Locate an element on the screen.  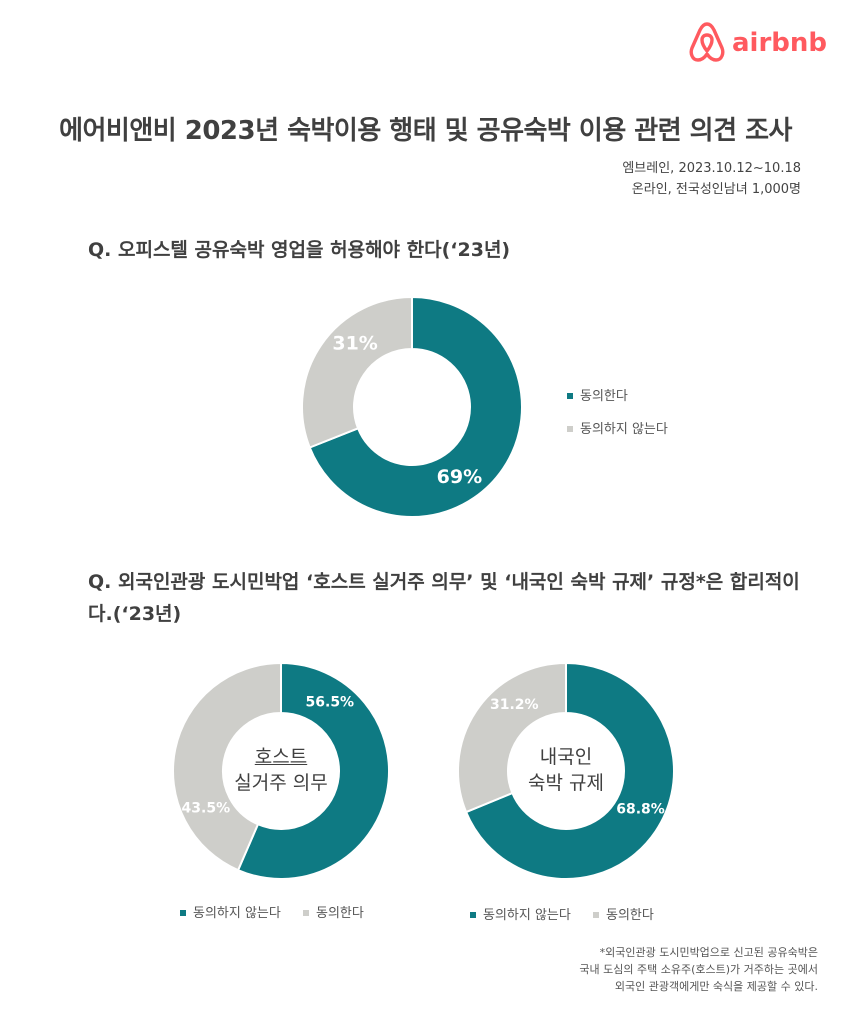
footnote-line2: 국내 도심의 주택 소유주(호스트)가 거주하는 곳에서 is located at coordinates (698, 969).